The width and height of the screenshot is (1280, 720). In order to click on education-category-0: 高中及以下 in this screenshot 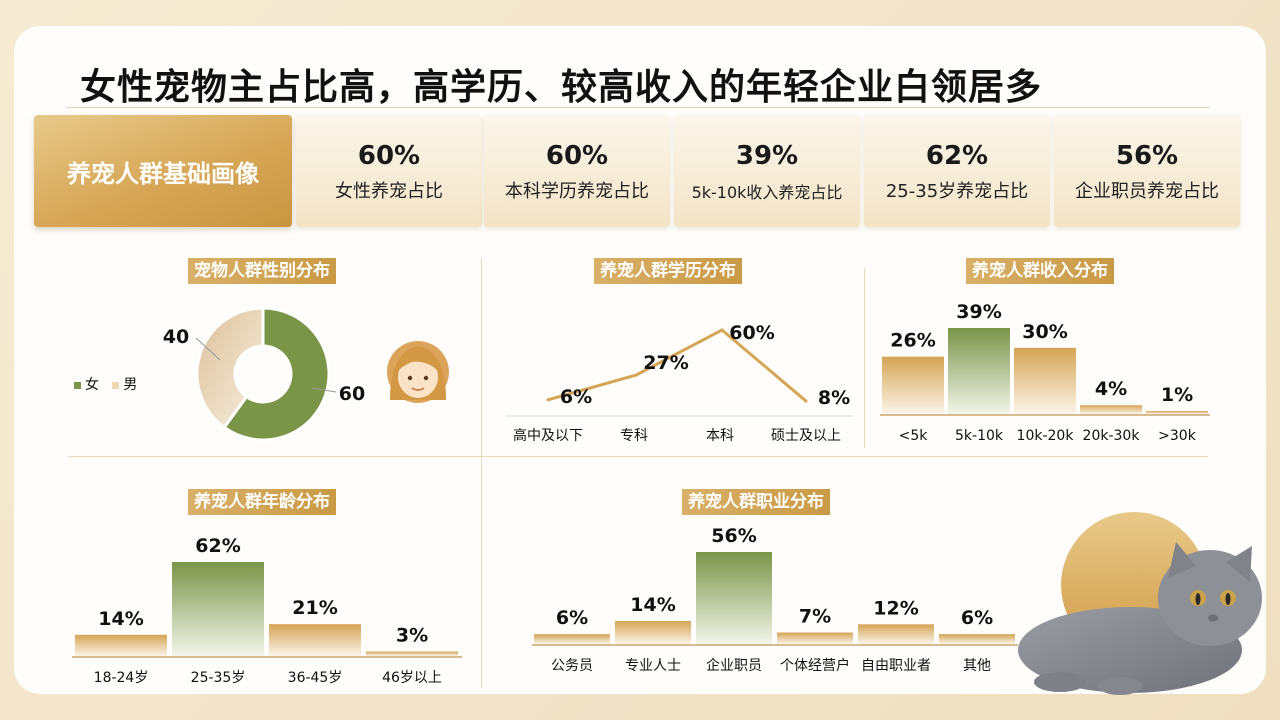, I will do `click(548, 435)`.